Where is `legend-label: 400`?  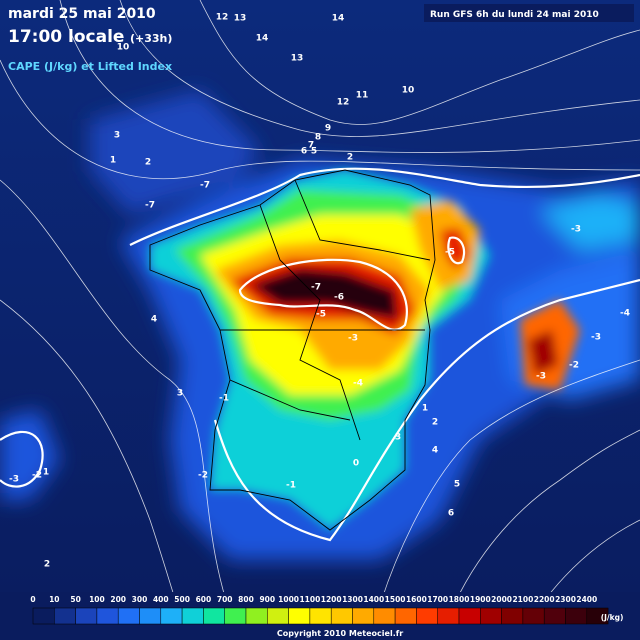 legend-label: 400 is located at coordinates (161, 599).